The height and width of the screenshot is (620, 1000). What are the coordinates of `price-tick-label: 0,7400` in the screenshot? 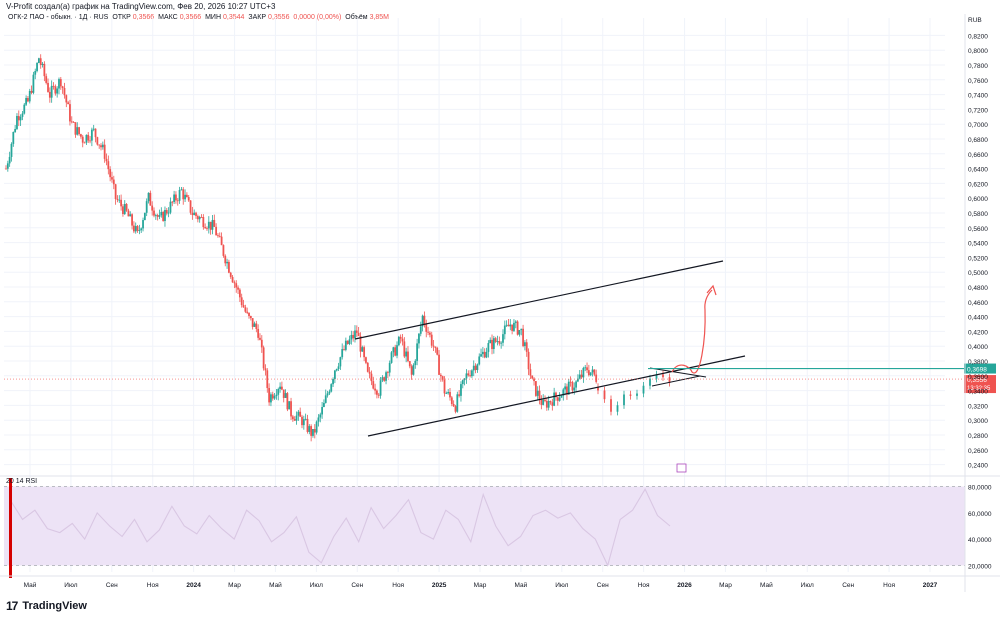 It's located at (978, 96).